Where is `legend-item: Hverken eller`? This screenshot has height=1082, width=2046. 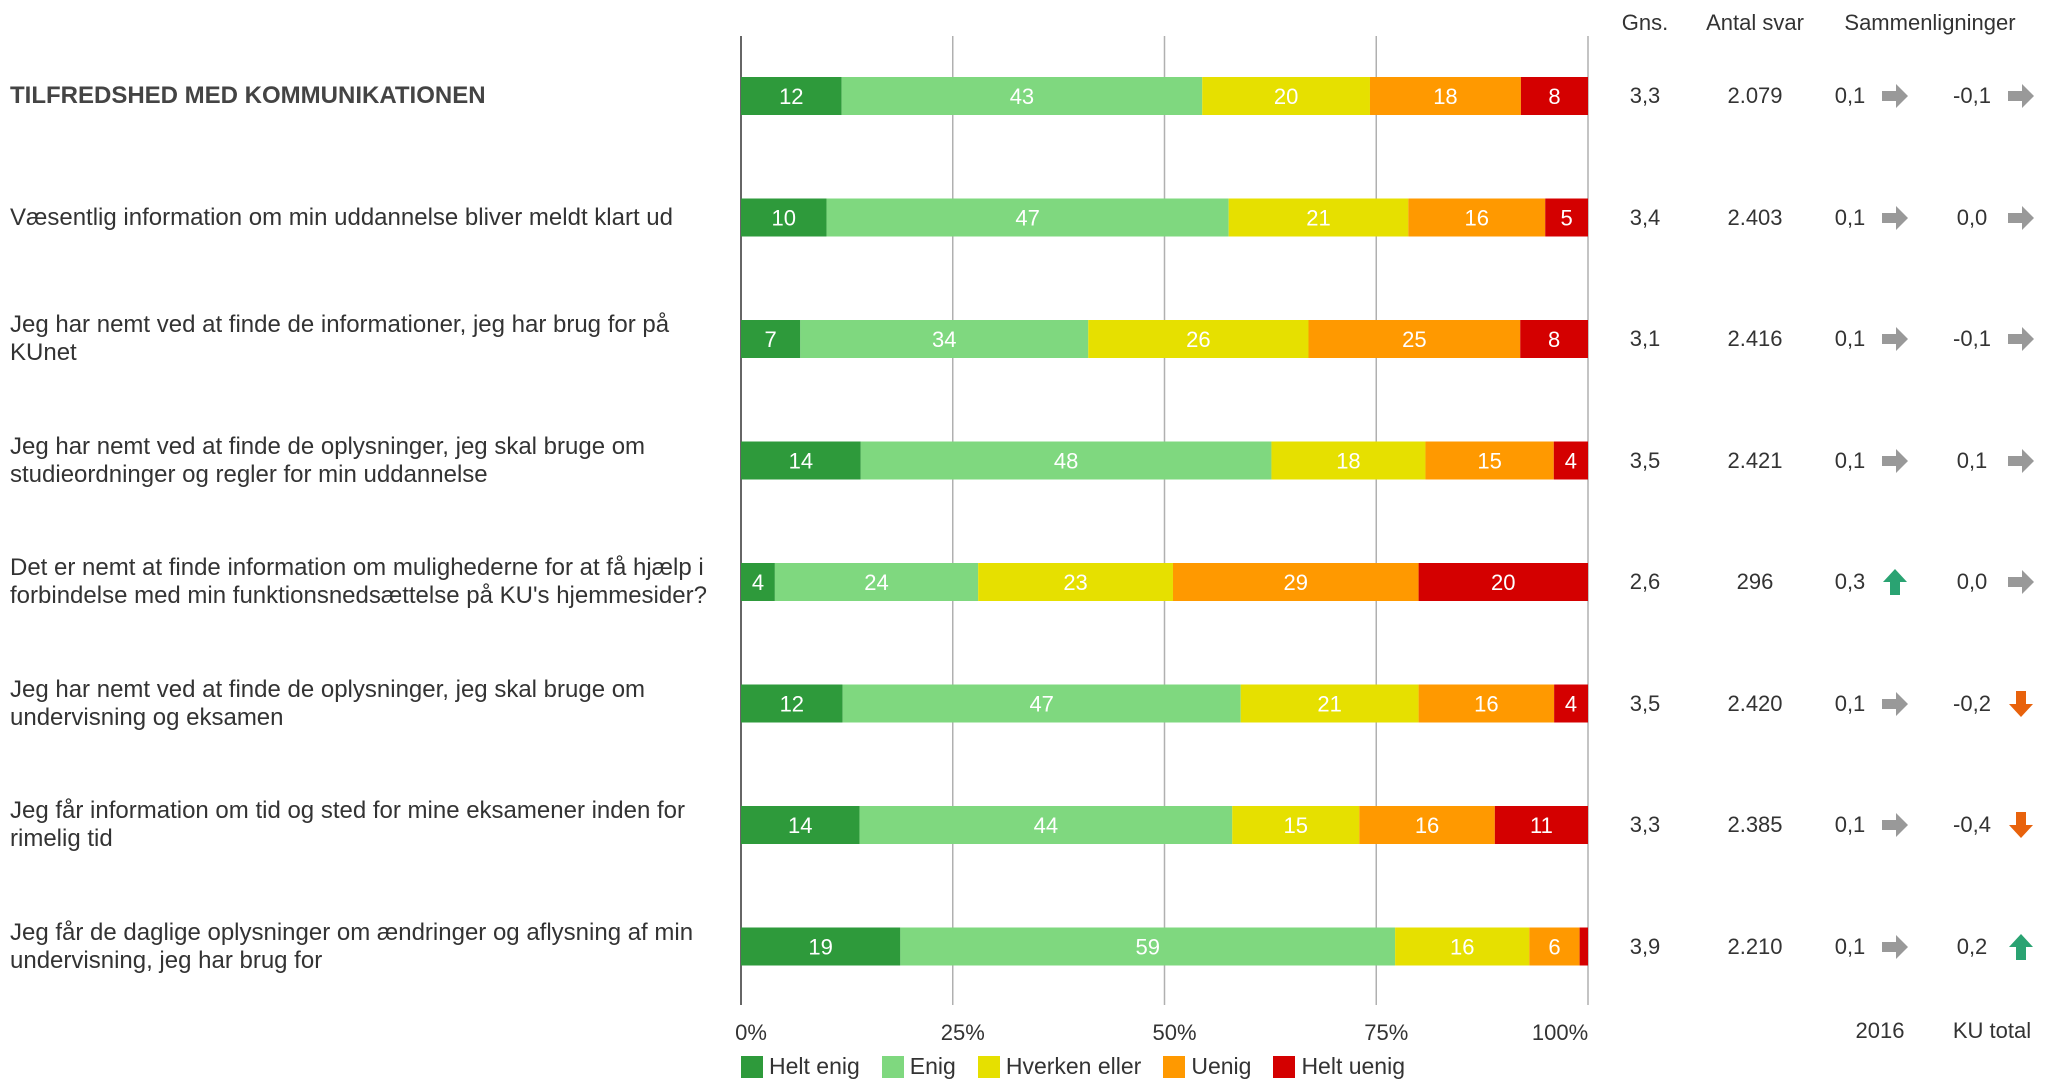
legend-item: Hverken eller is located at coordinates (1059, 1066).